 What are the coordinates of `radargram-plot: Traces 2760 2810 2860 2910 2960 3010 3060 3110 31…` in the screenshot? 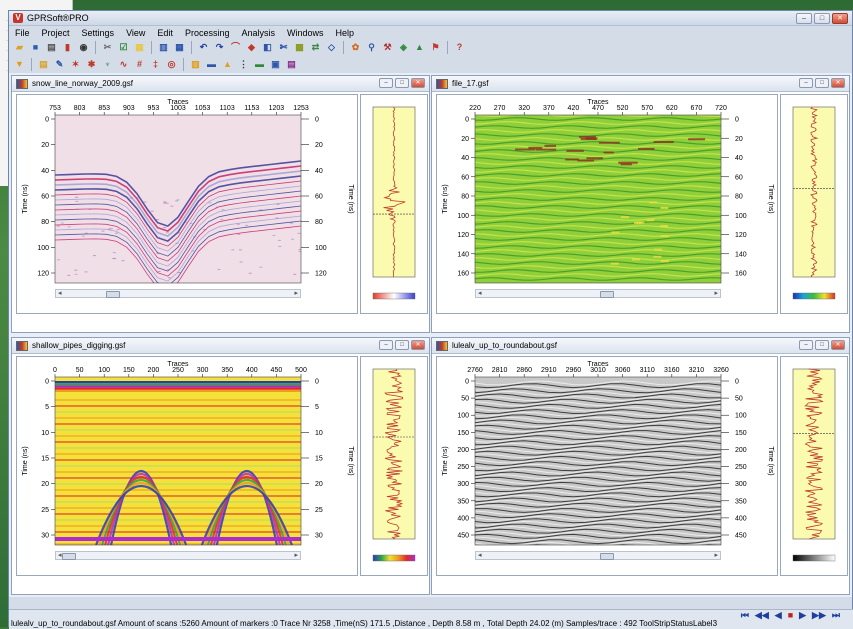 It's located at (607, 466).